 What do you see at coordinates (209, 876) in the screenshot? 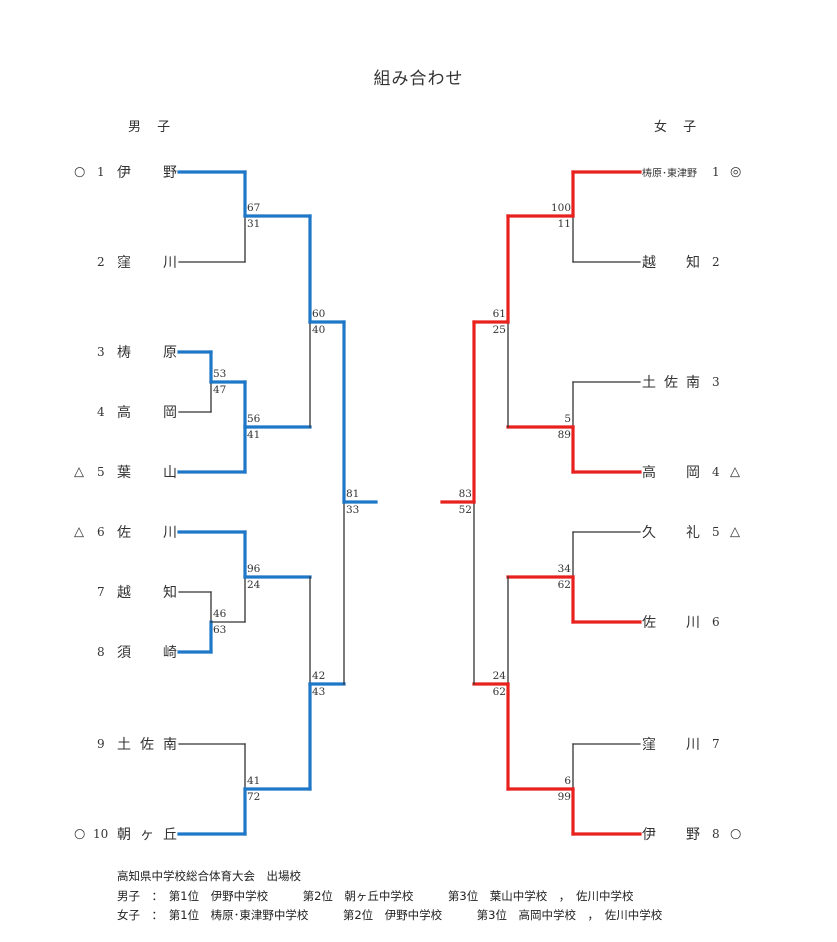
I see `footer-title: 高知県中学校総合体育大会 出場校` at bounding box center [209, 876].